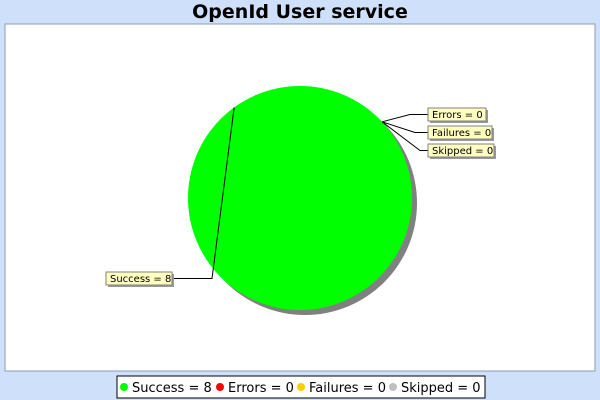  I want to click on slice-label-skipped: Skipped = 0, so click(462, 151).